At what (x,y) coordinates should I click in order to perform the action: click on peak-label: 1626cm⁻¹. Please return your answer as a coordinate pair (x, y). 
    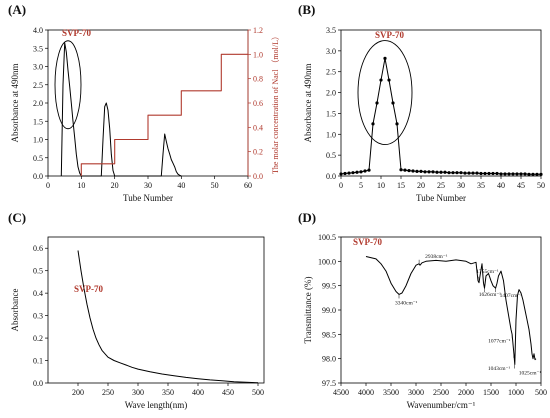
    Looking at the image, I should click on (490, 295).